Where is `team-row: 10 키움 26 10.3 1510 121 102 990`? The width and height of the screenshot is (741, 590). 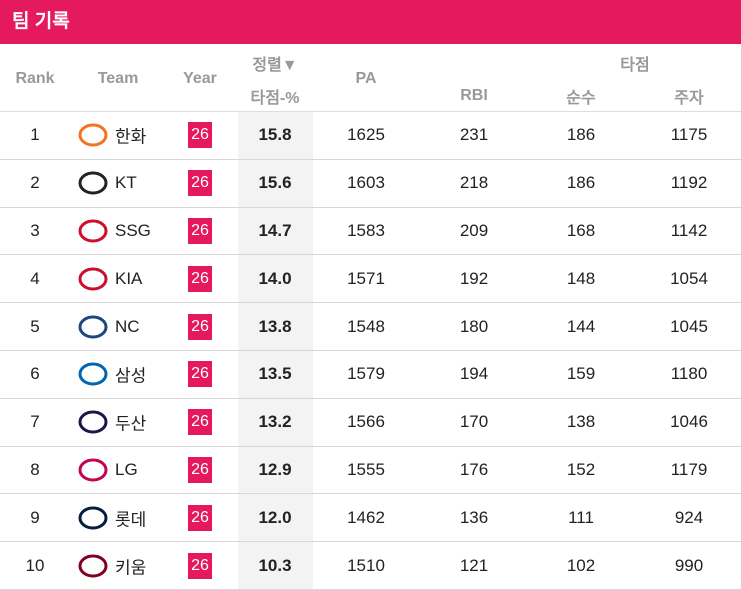 team-row: 10 키움 26 10.3 1510 121 102 990 is located at coordinates (370, 566).